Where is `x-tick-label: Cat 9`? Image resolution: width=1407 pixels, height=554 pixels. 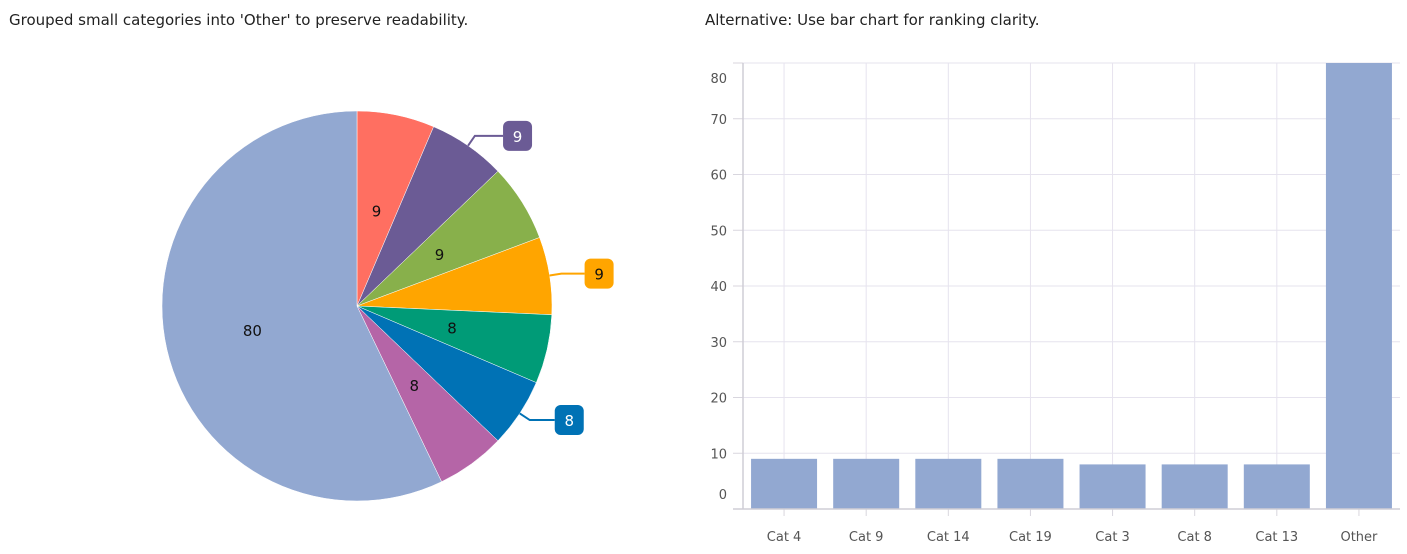
x-tick-label: Cat 9 is located at coordinates (866, 537).